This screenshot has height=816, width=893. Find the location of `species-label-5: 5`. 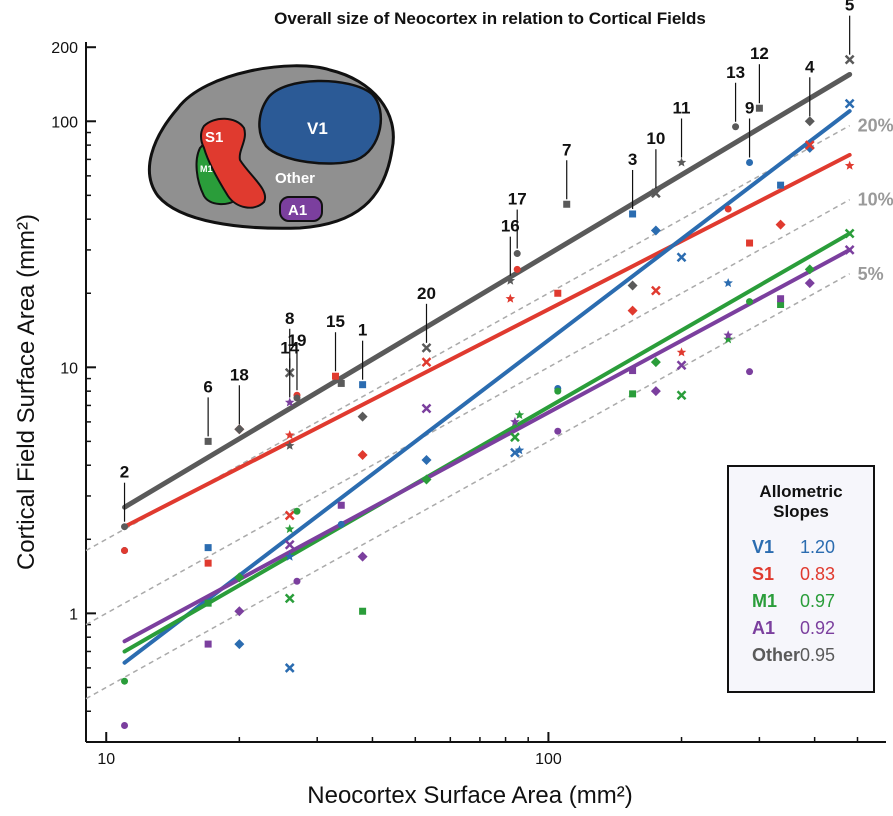

species-label-5: 5 is located at coordinates (849, 7).